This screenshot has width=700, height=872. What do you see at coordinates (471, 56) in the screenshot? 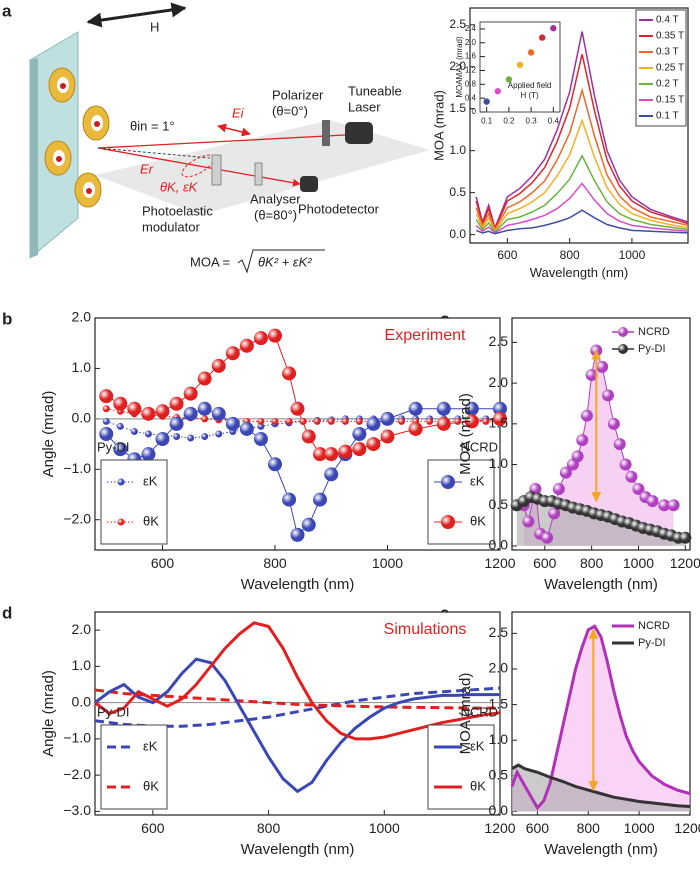
I see `y-tick-label: 1.6` at bounding box center [471, 56].